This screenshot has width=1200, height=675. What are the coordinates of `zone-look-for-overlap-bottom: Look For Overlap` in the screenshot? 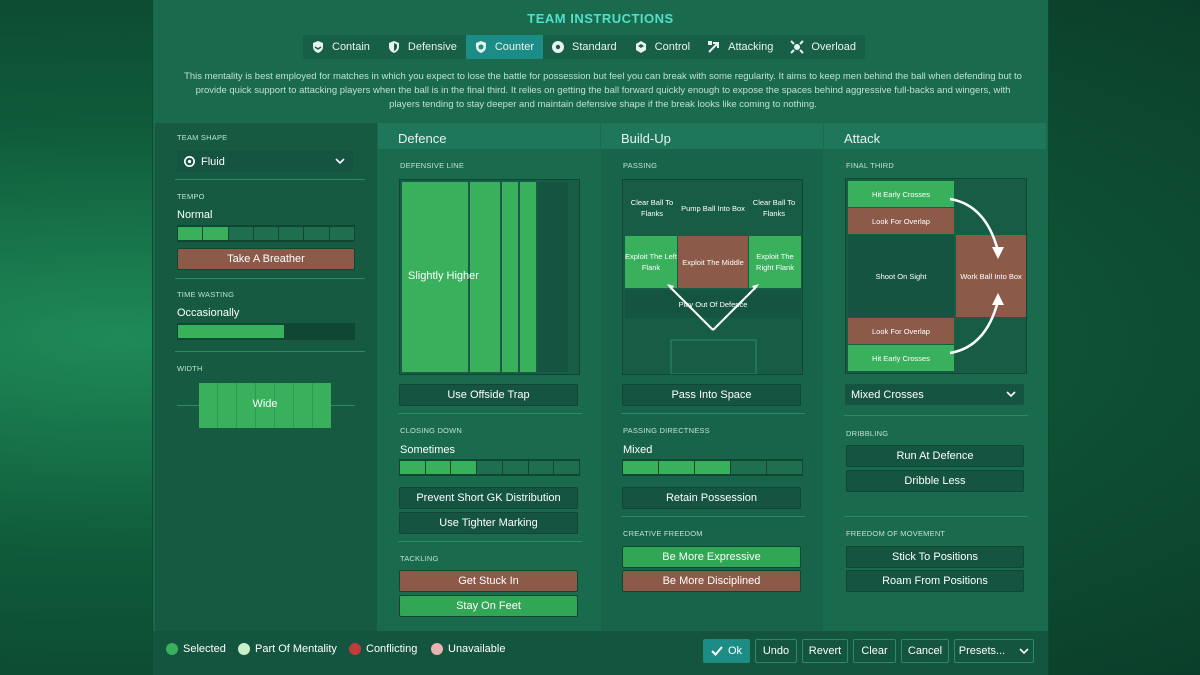 It's located at (901, 331).